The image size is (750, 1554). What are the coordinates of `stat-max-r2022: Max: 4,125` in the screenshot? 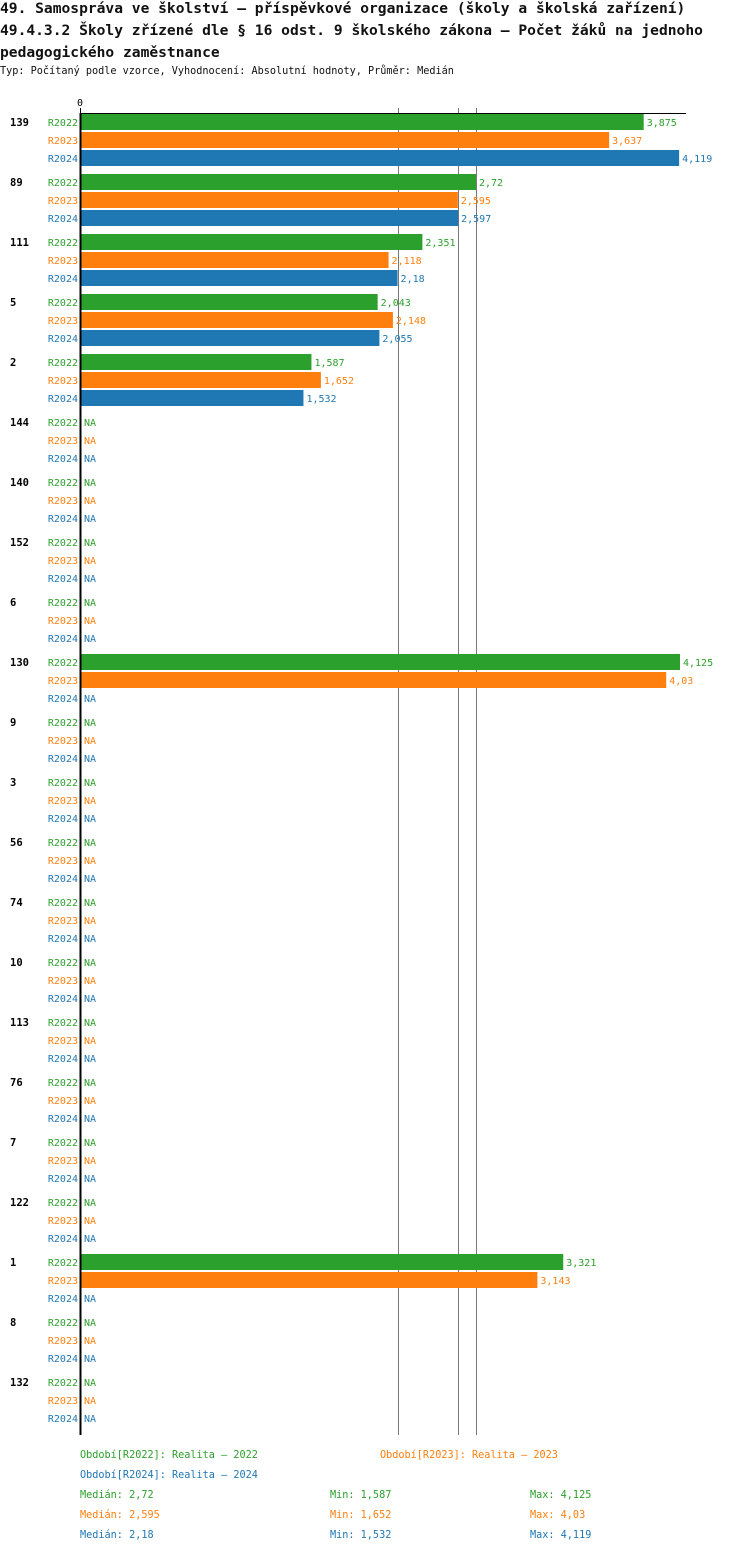 It's located at (561, 1495).